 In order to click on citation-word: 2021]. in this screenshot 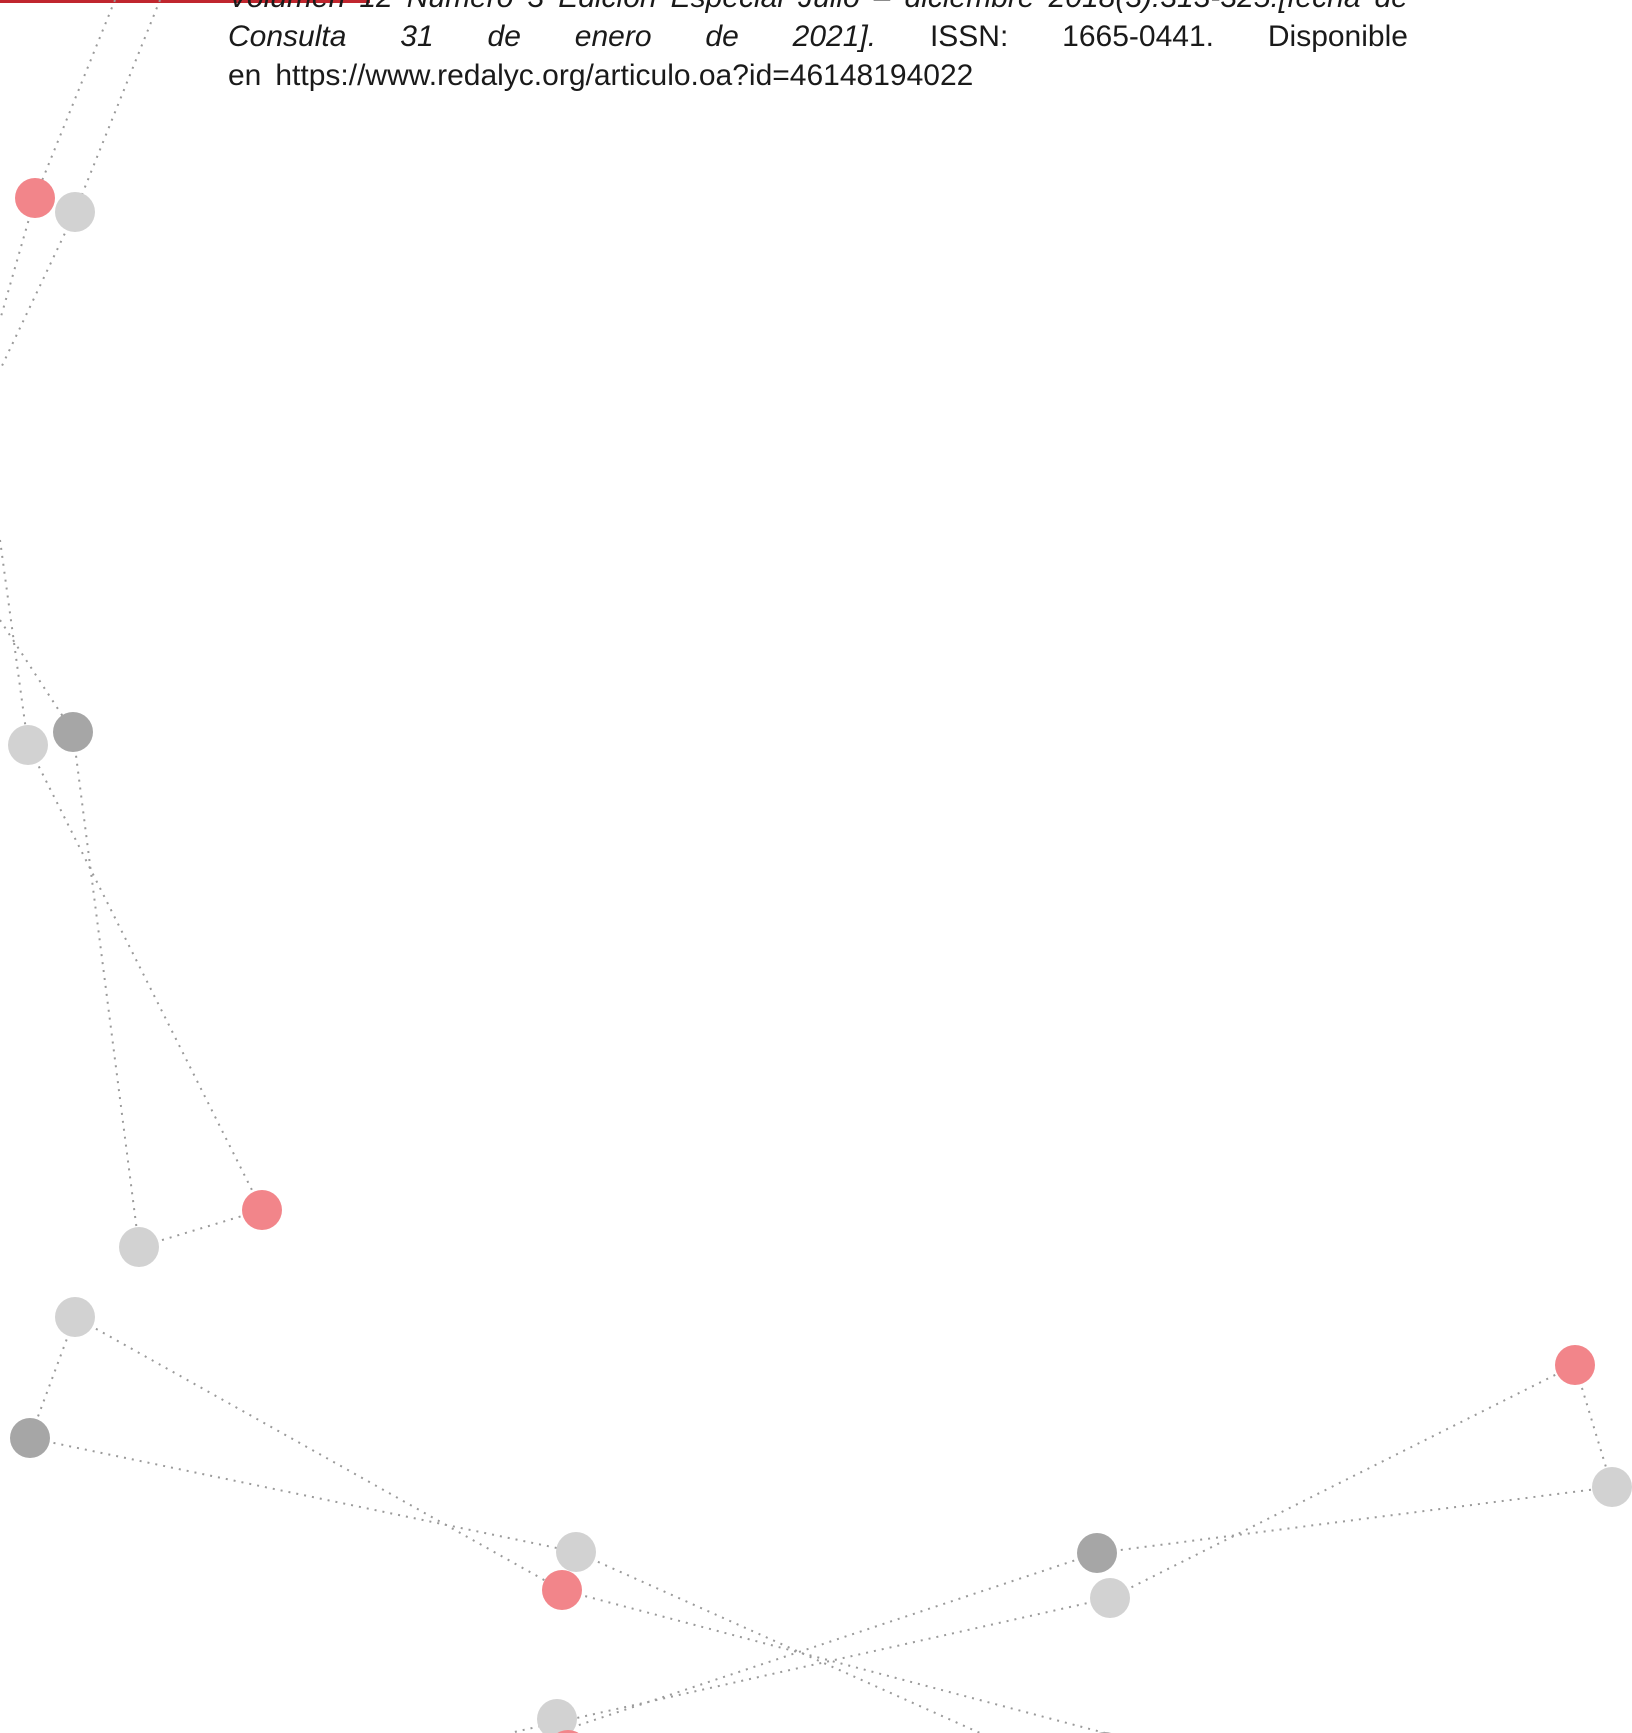, I will do `click(834, 36)`.